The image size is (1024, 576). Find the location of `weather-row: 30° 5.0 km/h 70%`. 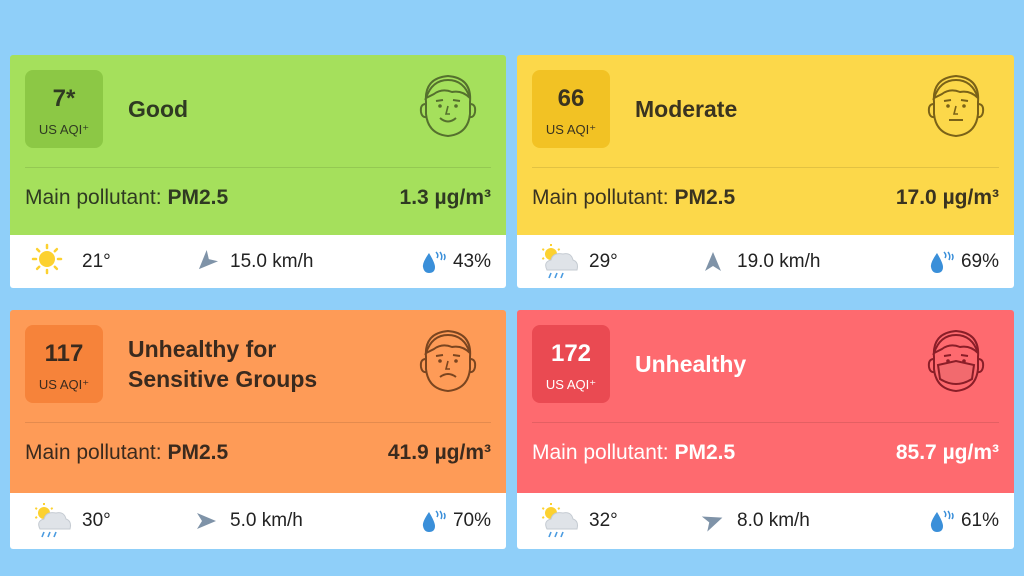

weather-row: 30° 5.0 km/h 70% is located at coordinates (258, 521).